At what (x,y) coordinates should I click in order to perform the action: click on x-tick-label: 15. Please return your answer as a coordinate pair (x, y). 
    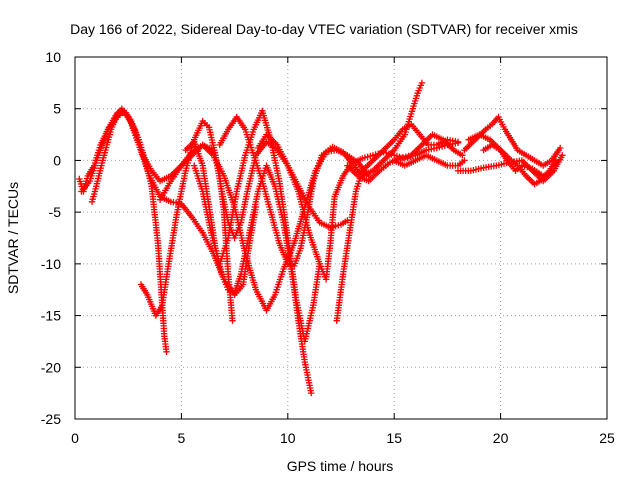
    Looking at the image, I should click on (394, 438).